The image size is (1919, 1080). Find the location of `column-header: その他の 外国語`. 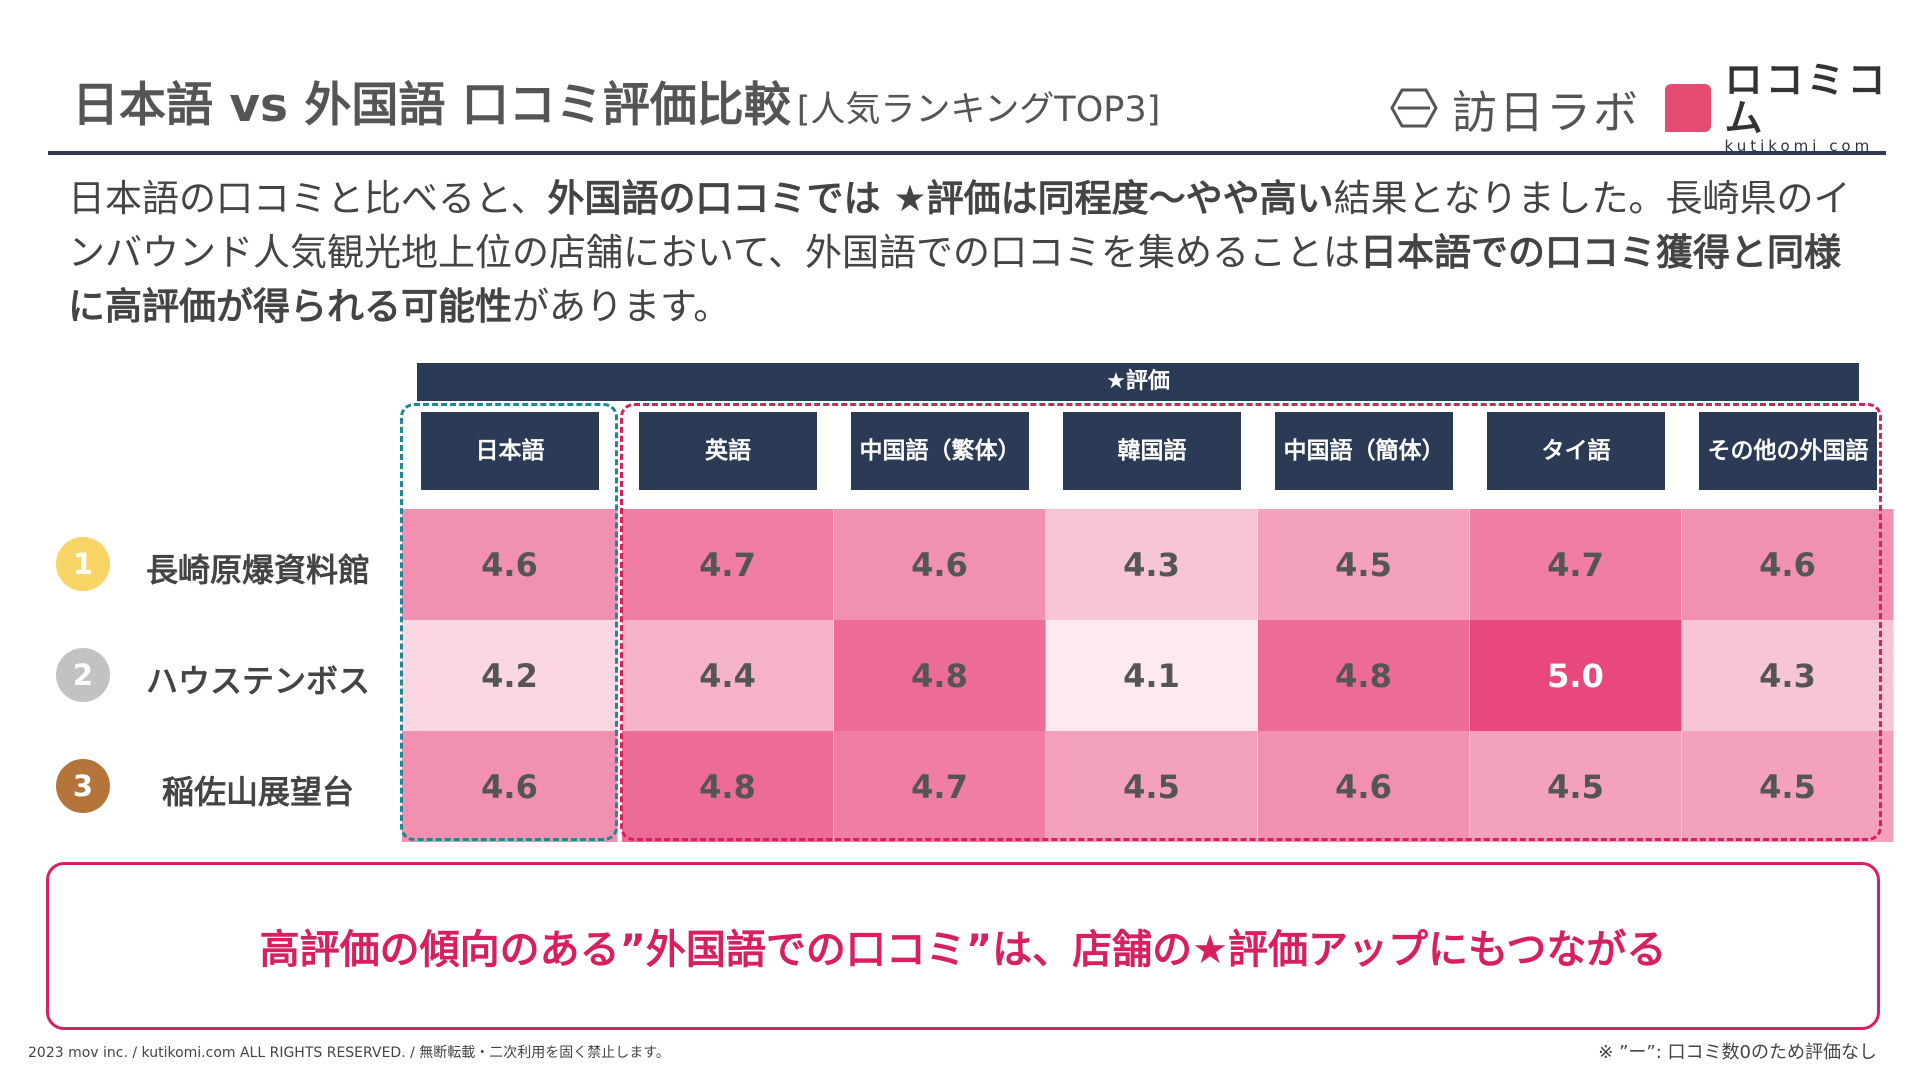

column-header: その他の 外国語 is located at coordinates (1788, 451).